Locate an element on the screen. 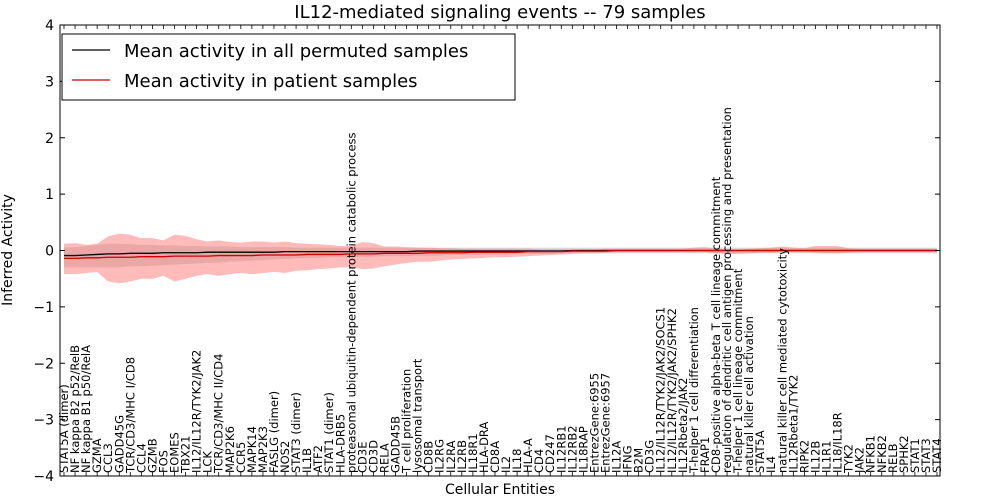  category-label: IL18/IL18R is located at coordinates (838, 442).